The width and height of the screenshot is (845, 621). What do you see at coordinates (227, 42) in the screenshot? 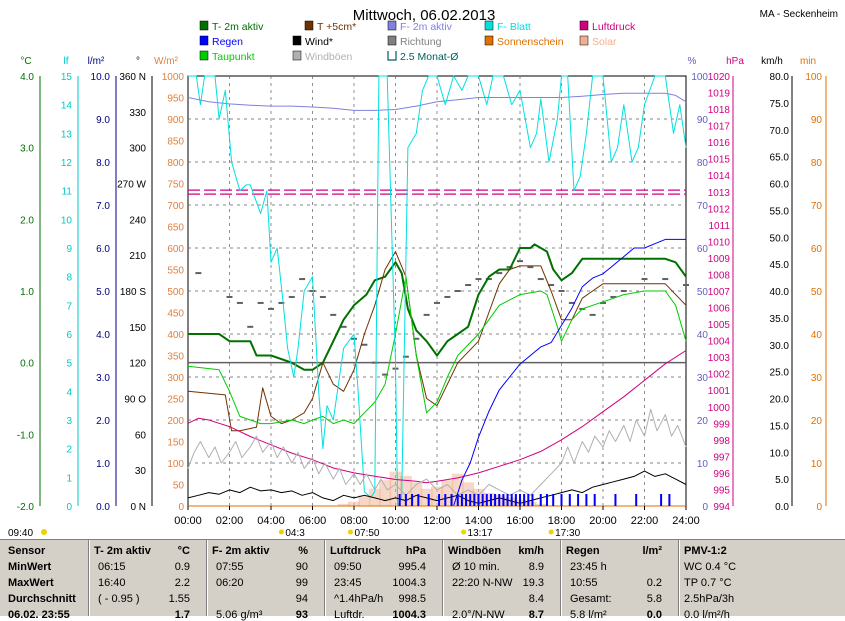
I see `legend-label: Regen` at bounding box center [227, 42].